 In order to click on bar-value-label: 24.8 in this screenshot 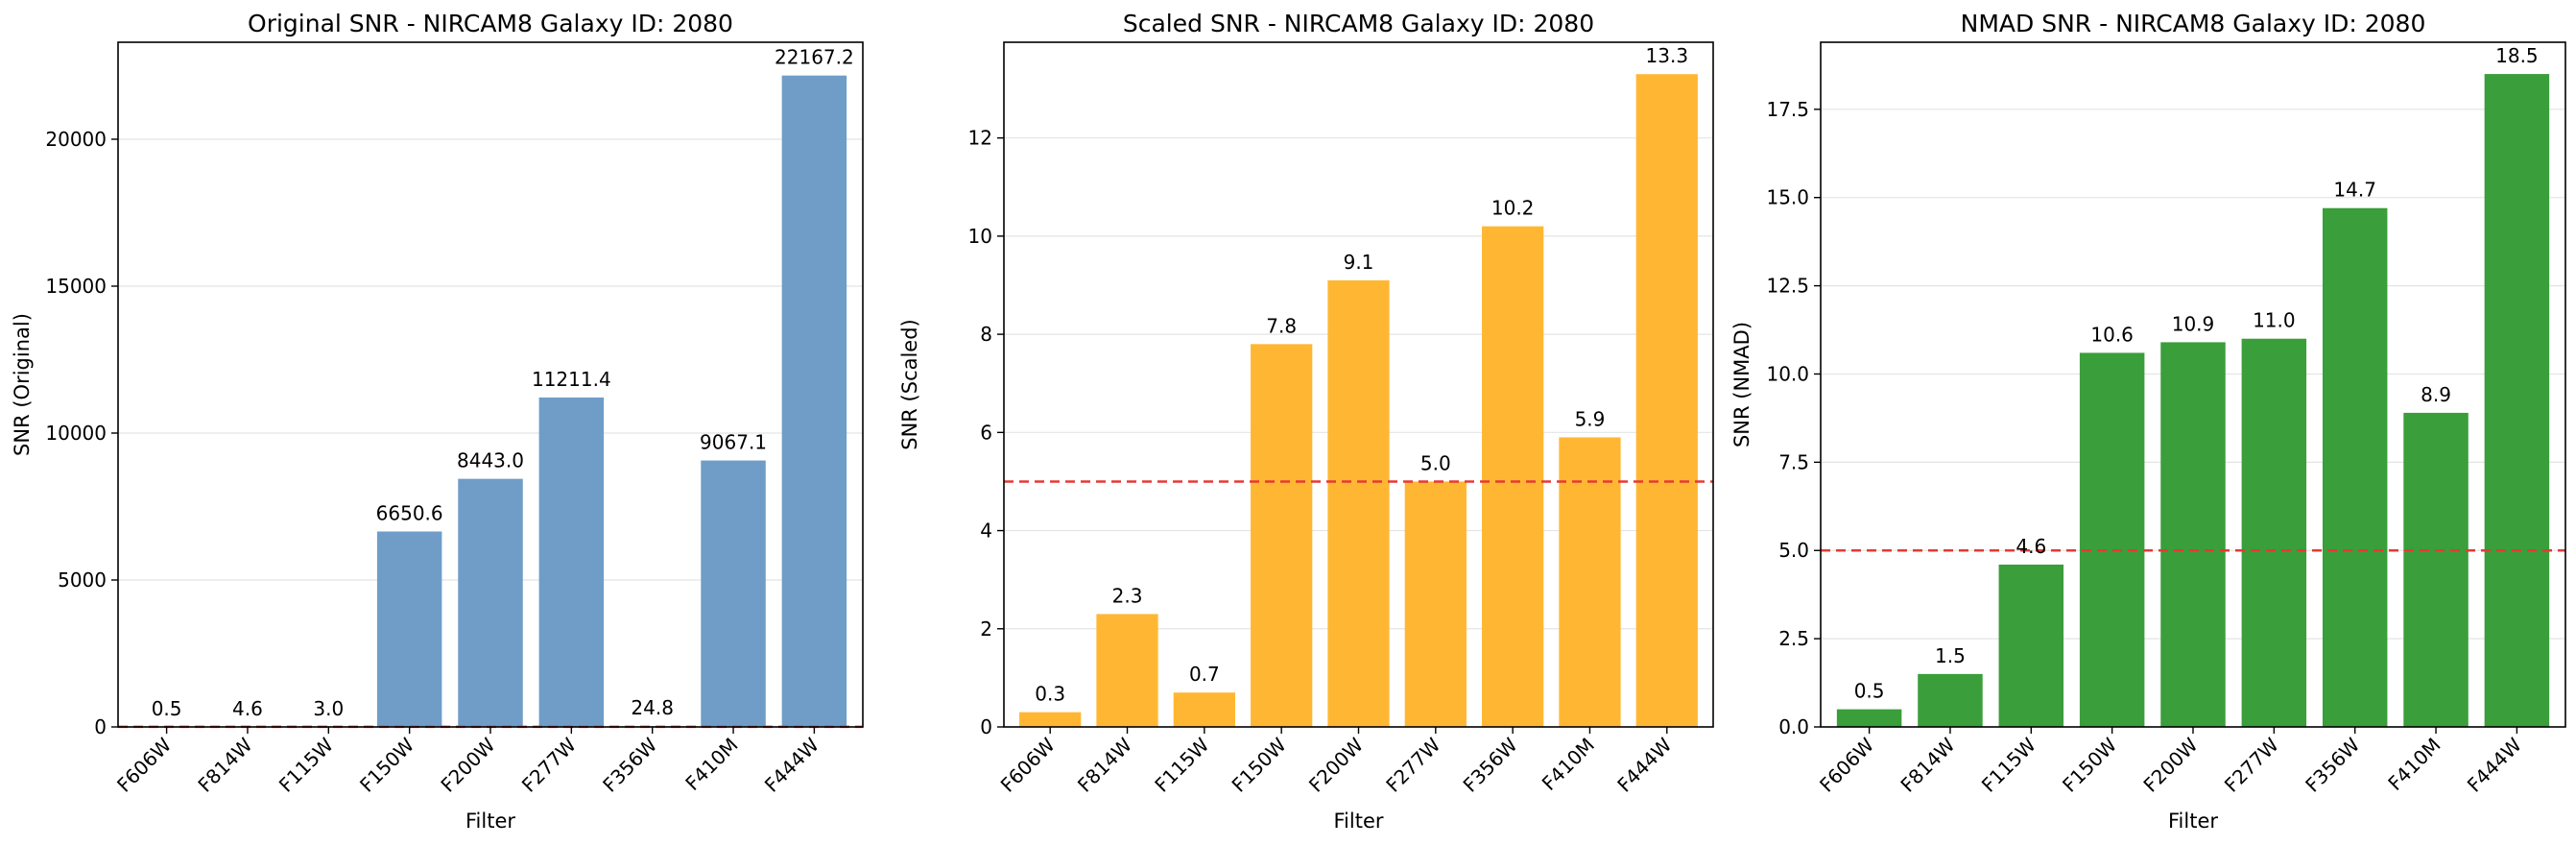, I will do `click(652, 707)`.